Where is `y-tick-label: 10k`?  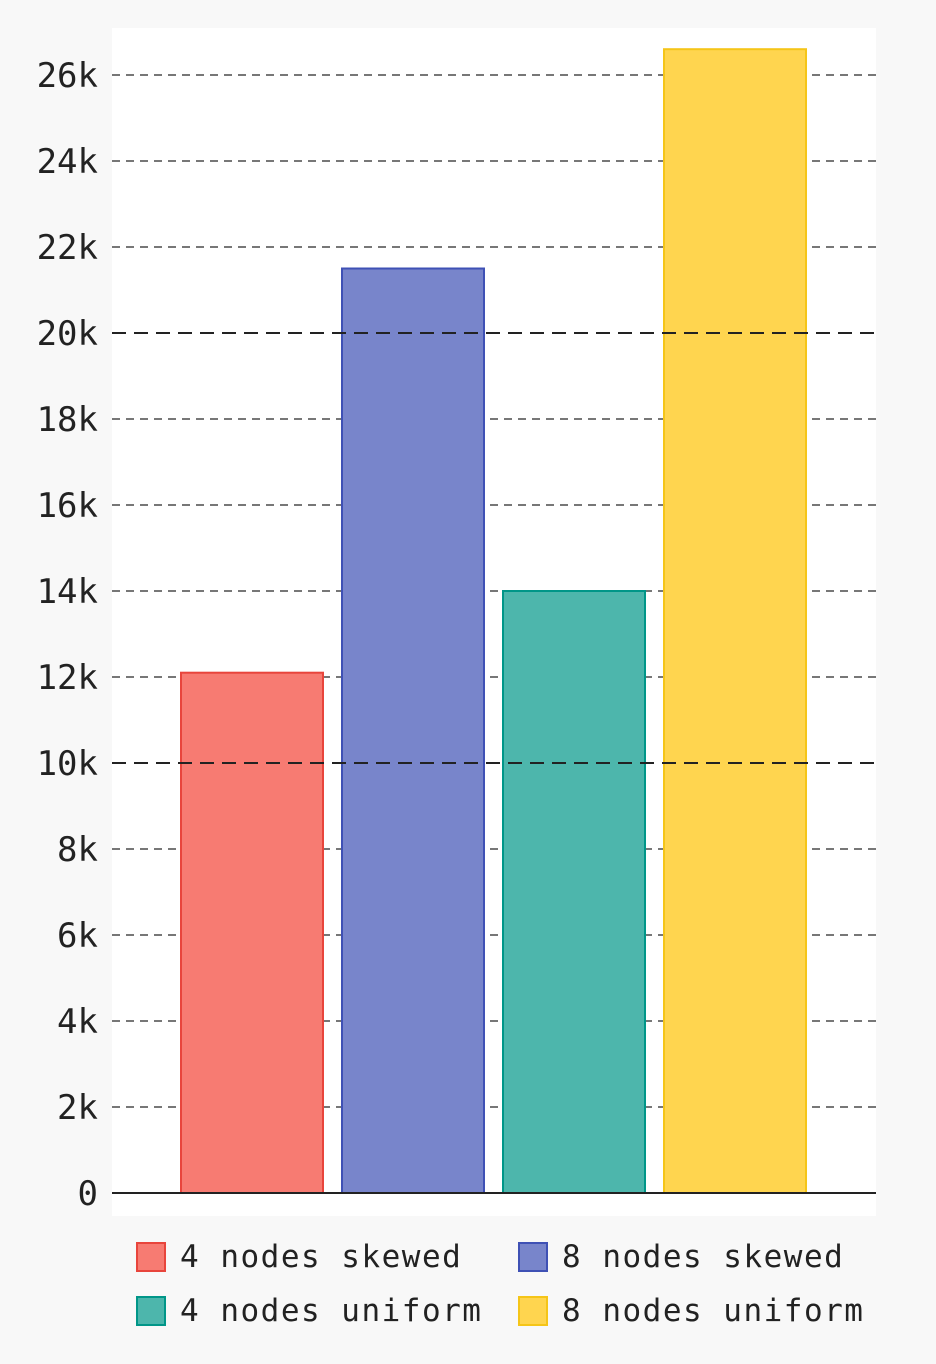
y-tick-label: 10k is located at coordinates (67, 764).